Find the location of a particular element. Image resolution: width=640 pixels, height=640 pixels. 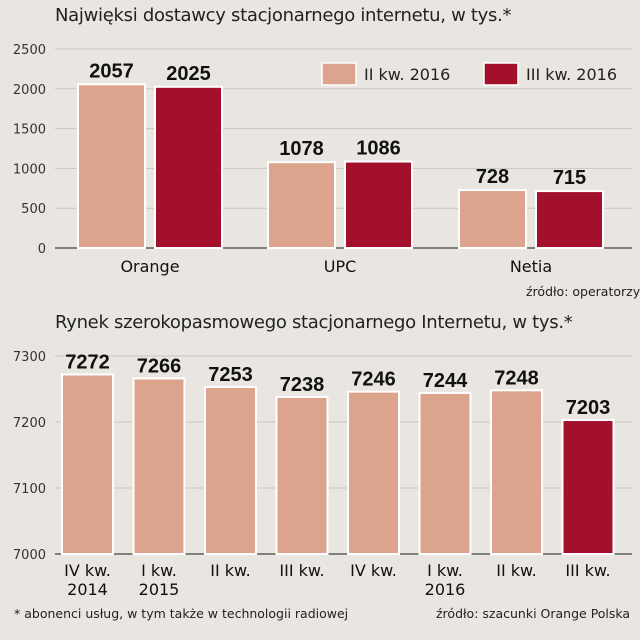

chart-1-x-label: UPC is located at coordinates (340, 266).